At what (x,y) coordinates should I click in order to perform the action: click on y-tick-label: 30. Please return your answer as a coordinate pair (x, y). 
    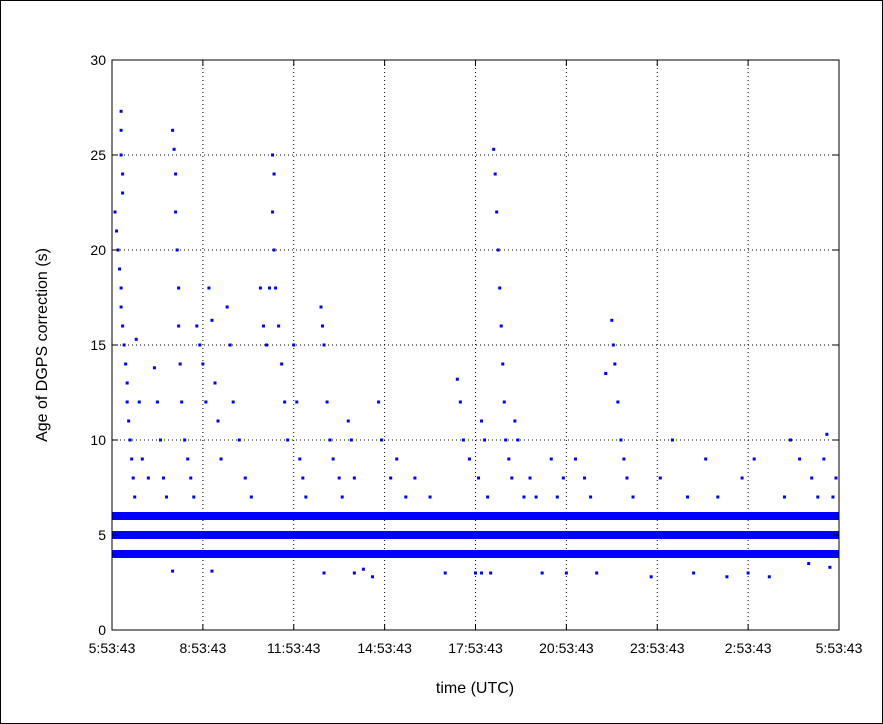
    Looking at the image, I should click on (98, 60).